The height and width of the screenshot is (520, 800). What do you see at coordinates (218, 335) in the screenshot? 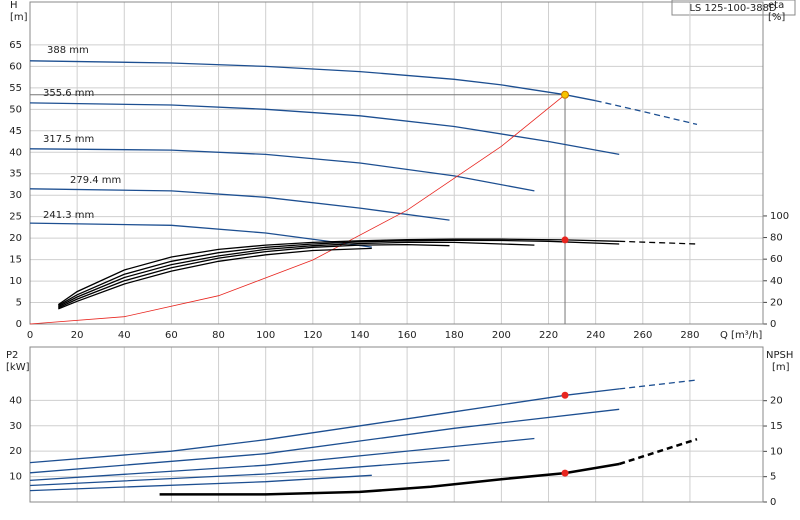
I see `x-tick-label: 80` at bounding box center [218, 335].